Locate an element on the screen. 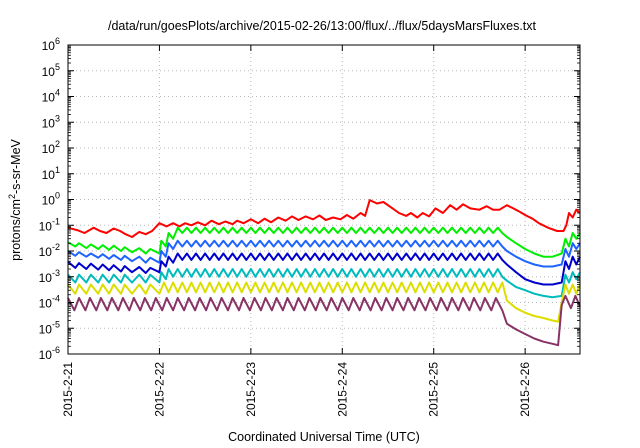 This screenshot has height=448, width=640. x-tick-label: 2015-2-22 is located at coordinates (159, 389).